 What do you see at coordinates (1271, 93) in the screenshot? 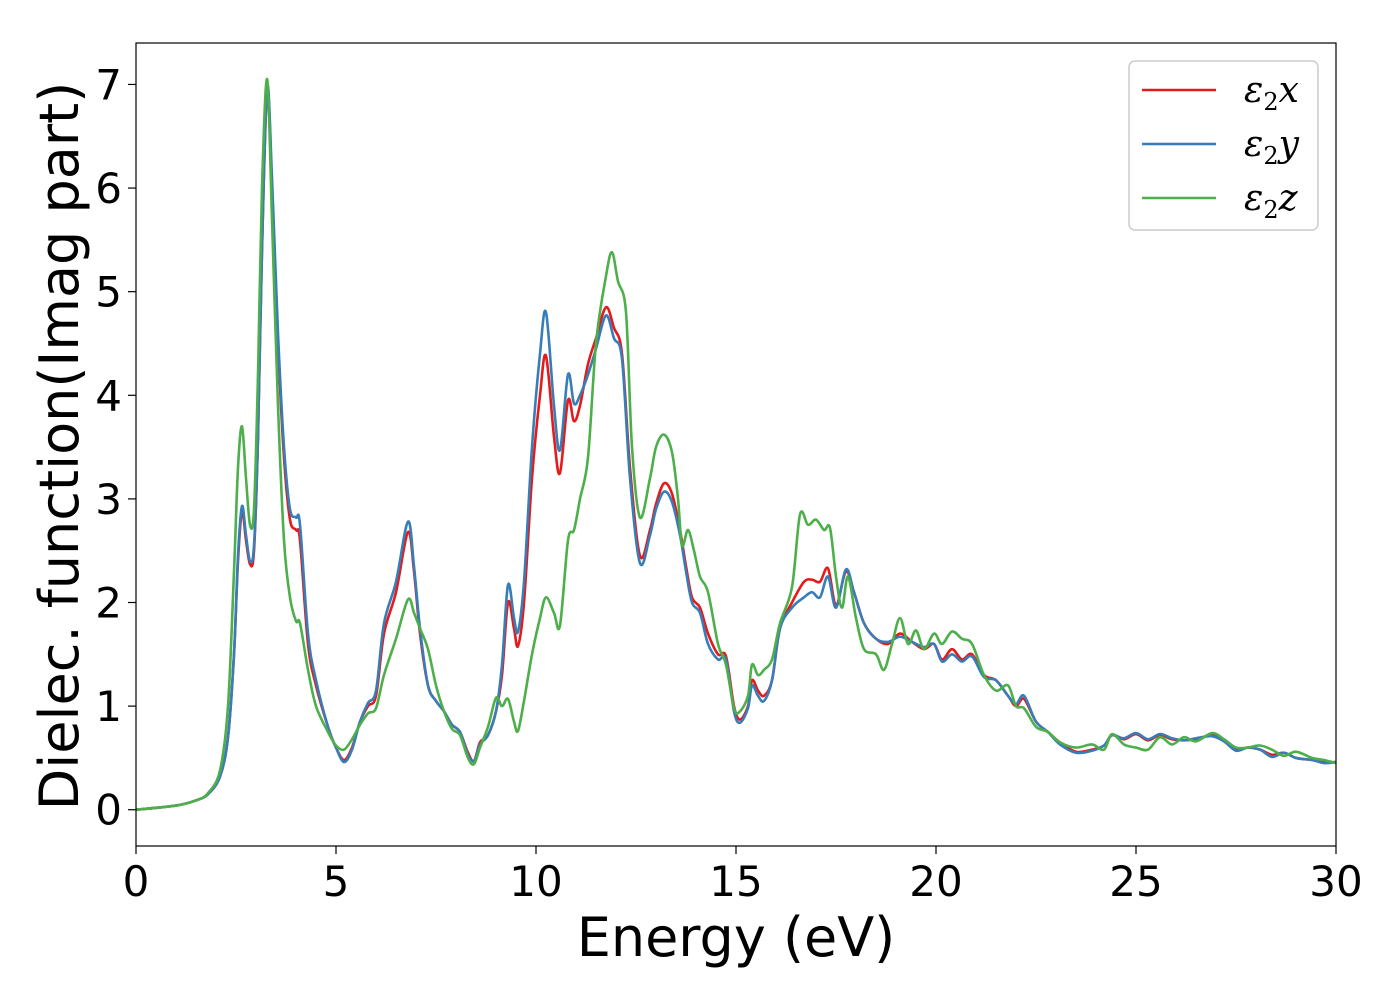
I see `legend-label-x: ε2x` at bounding box center [1271, 93].